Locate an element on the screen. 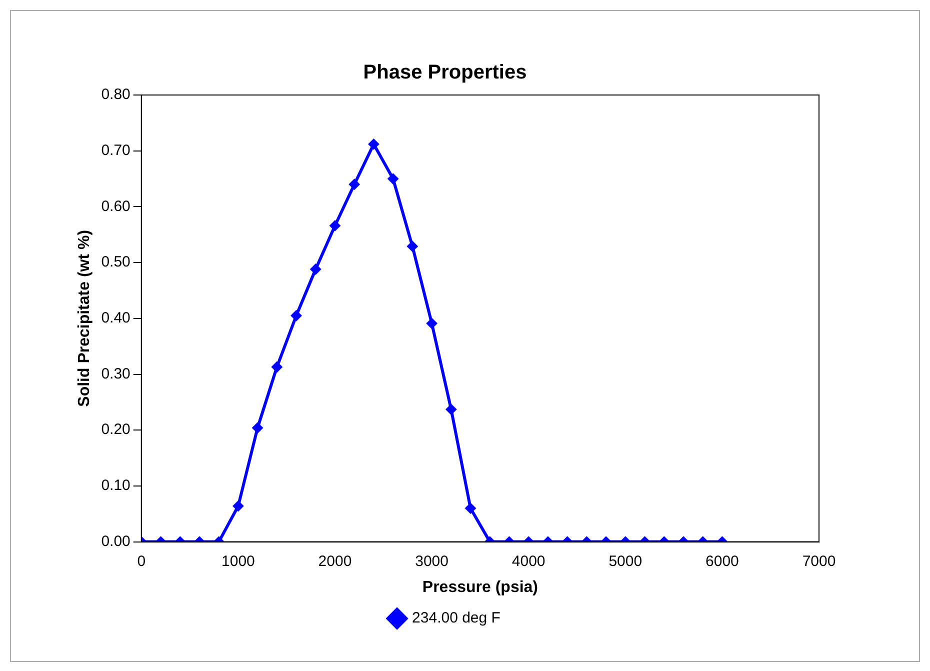 The height and width of the screenshot is (671, 930). x-tick-label: 0 is located at coordinates (141, 561).